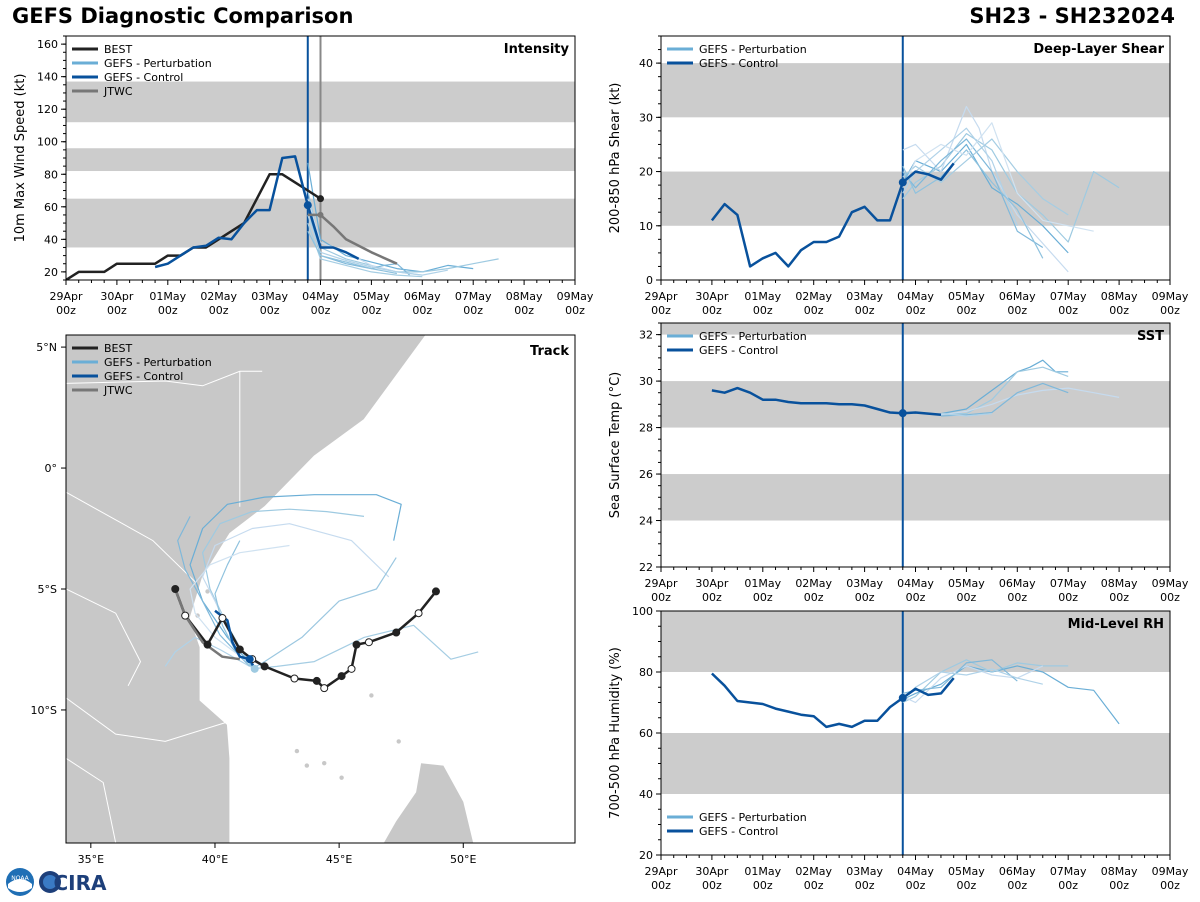  I want to click on perturbation-track, so click(207, 651).